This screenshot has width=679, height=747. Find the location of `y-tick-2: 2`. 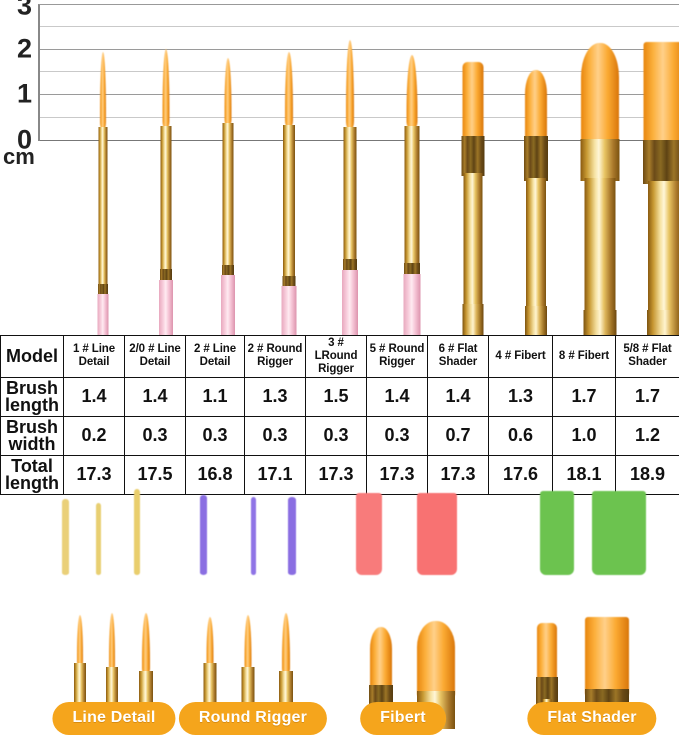

y-tick-2: 2 is located at coordinates (24, 48).